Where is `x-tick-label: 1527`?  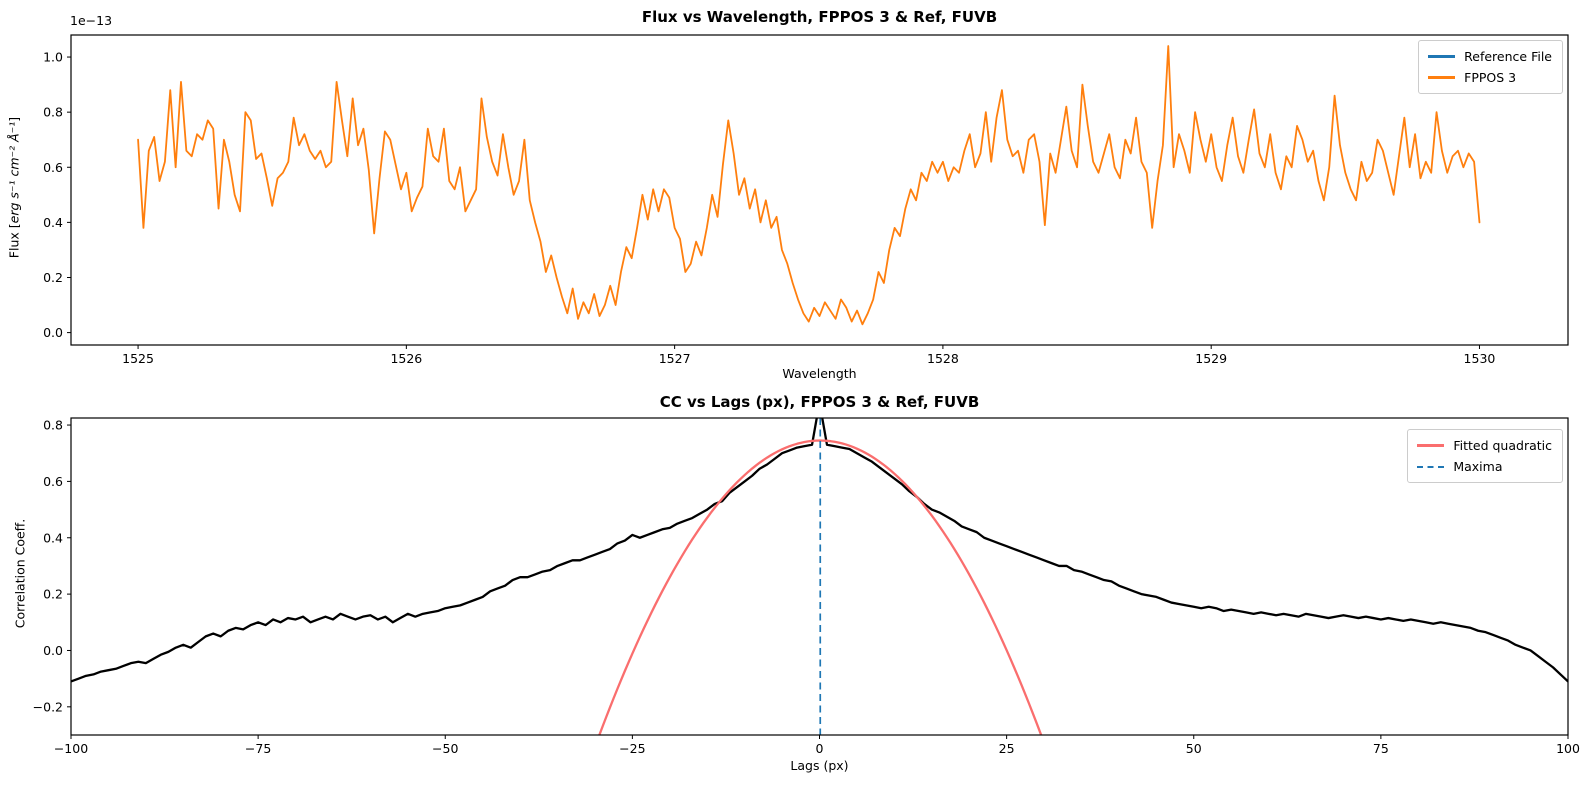 x-tick-label: 1527 is located at coordinates (675, 358).